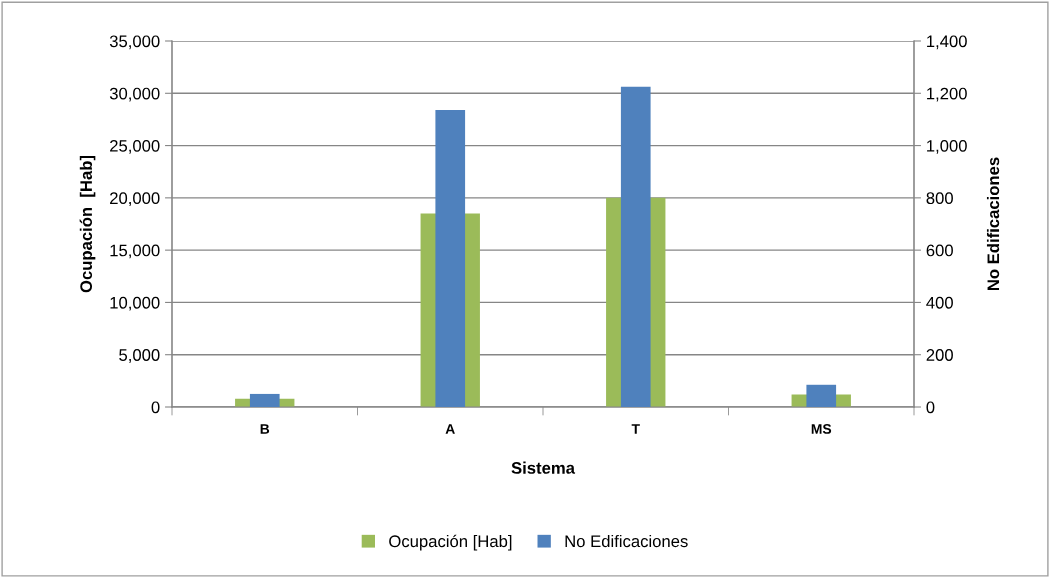  Describe the element at coordinates (543, 467) in the screenshot. I see `x-axis-title: Sistema` at that location.